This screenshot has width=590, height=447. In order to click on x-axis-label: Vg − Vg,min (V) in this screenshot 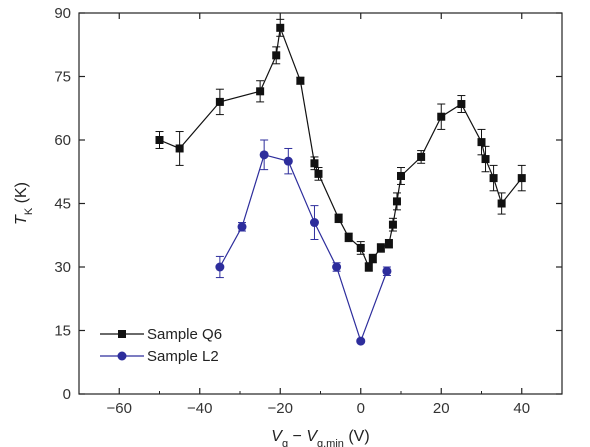, I will do `click(320, 437)`.